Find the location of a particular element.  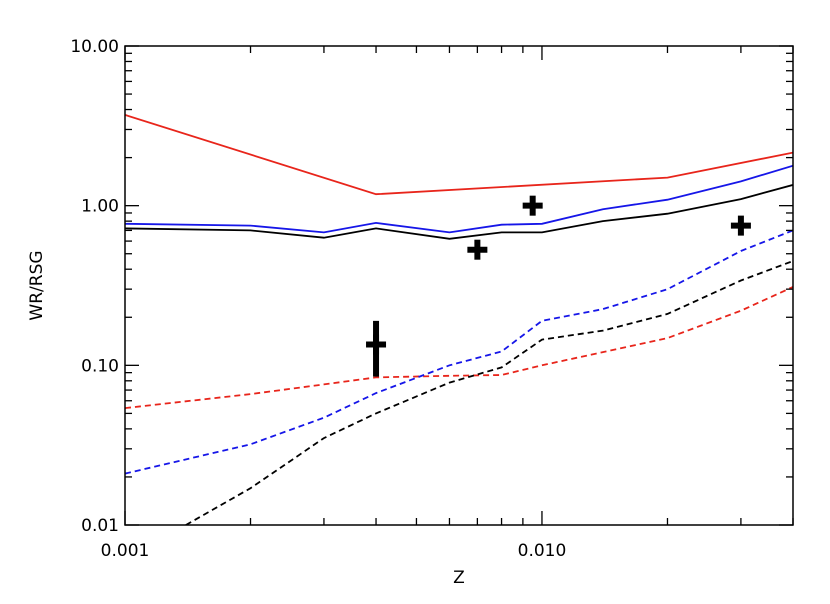

y-tick-labels: 0.01 0.10 1.00 10.00 is located at coordinates (94, 286).